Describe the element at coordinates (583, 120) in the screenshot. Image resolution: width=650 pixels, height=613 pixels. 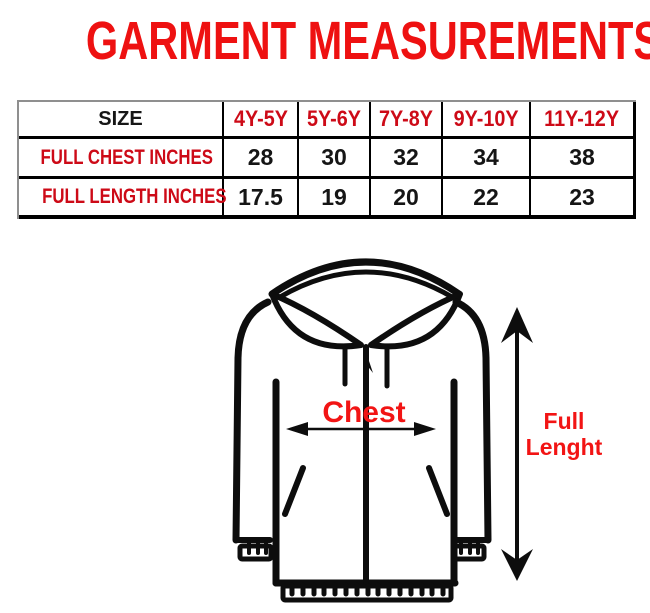
I see `col-header-11y-12y: 11Y-12Y` at that location.